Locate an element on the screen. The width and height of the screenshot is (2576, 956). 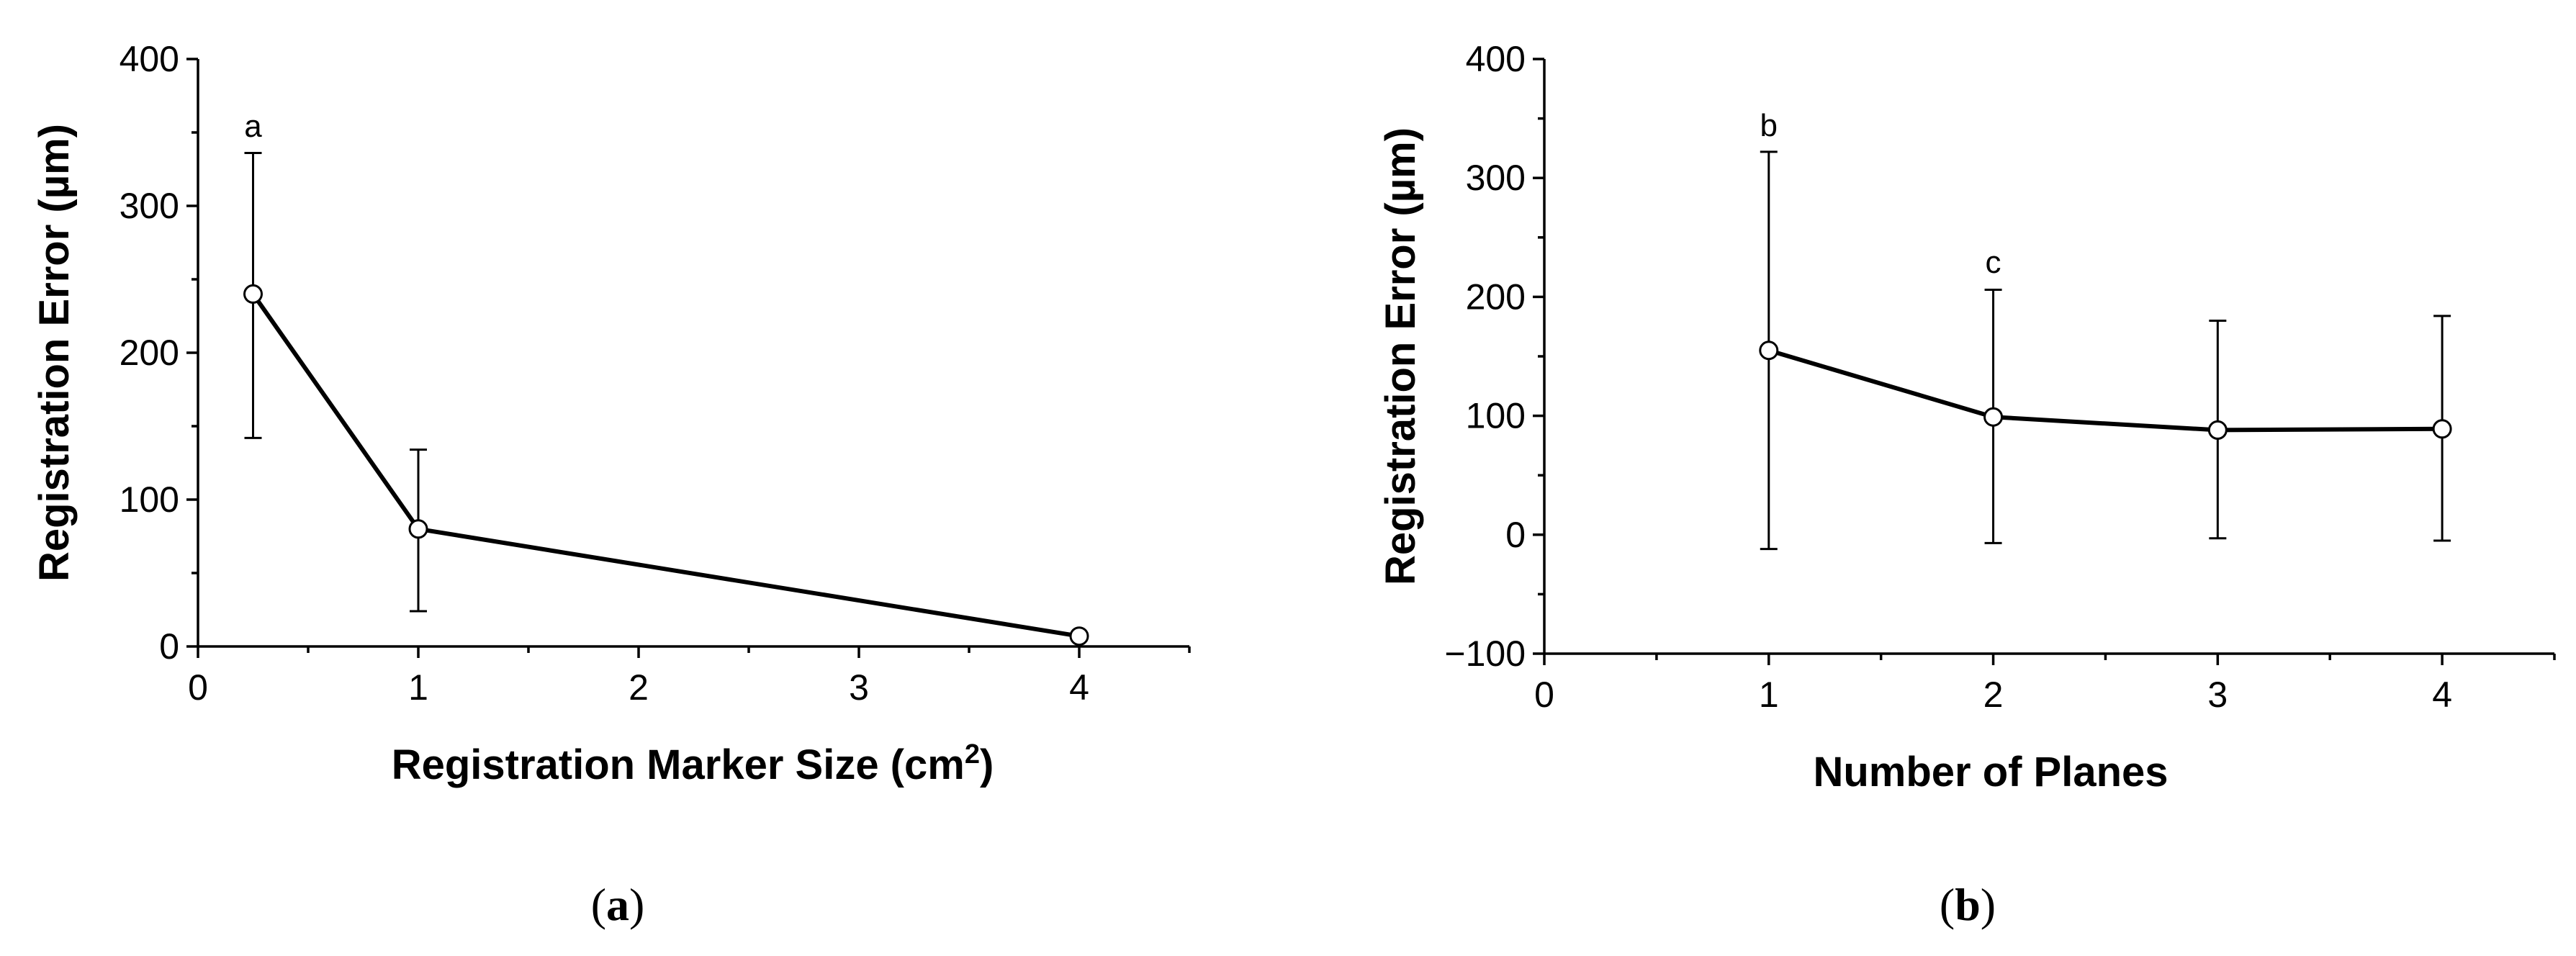
y-tick-label-a: 300 is located at coordinates (149, 206).